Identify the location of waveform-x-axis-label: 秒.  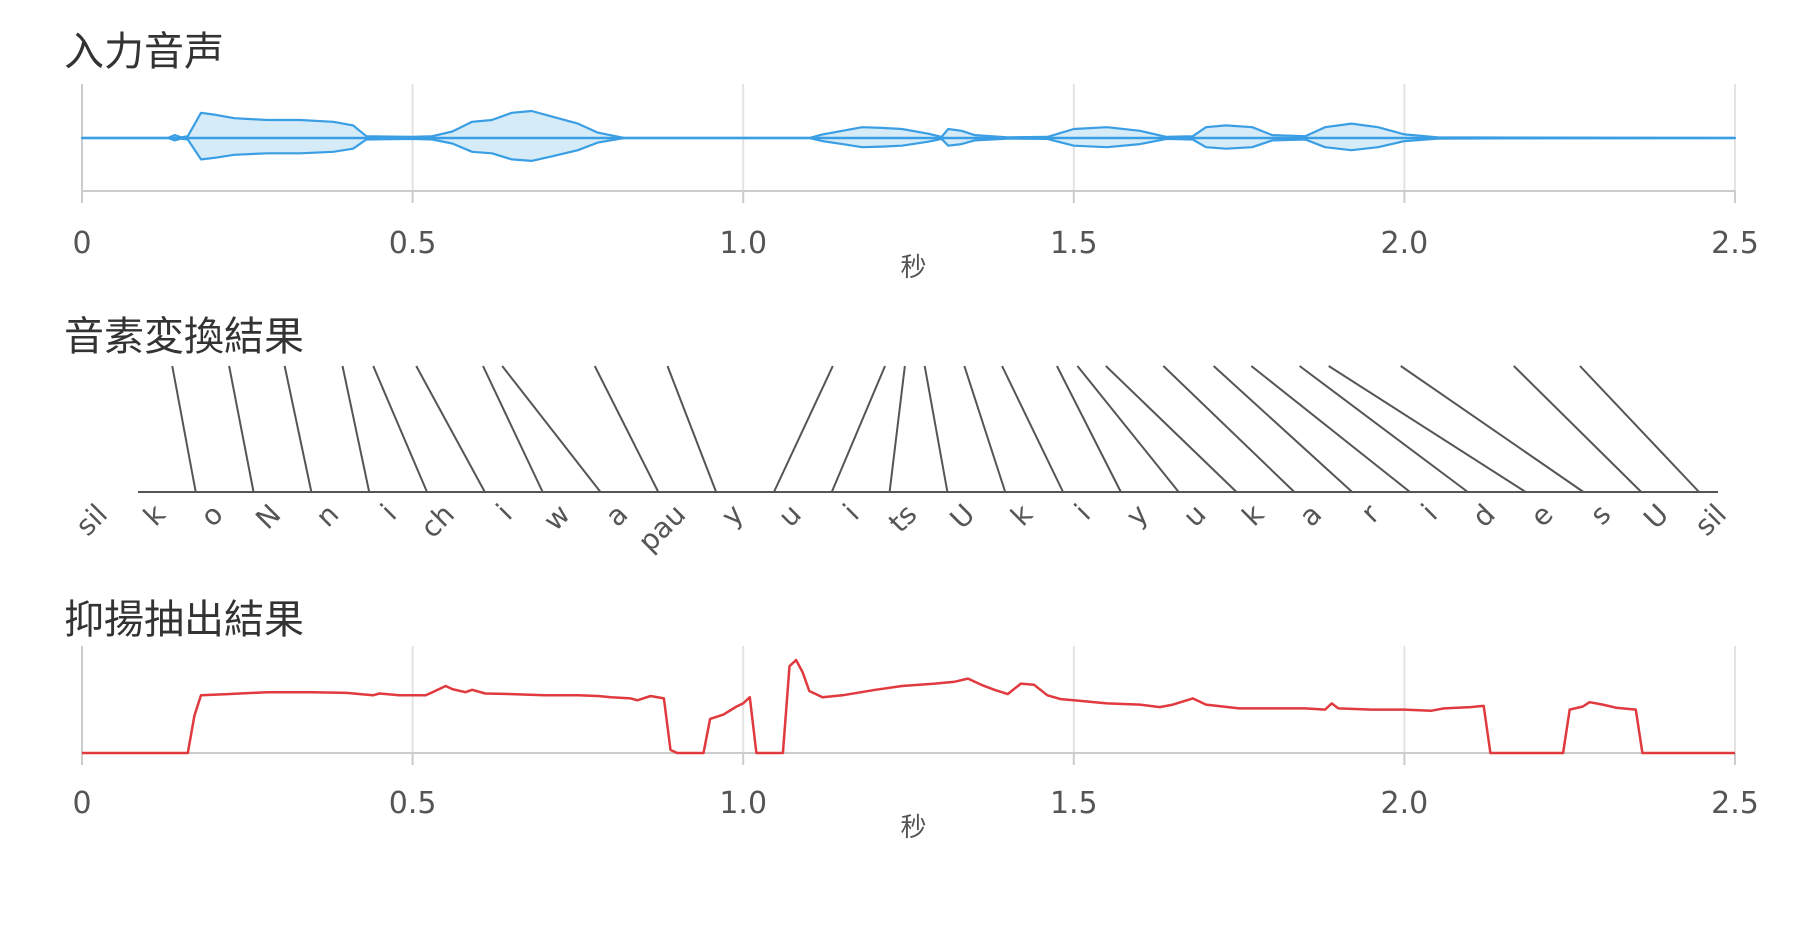
(913, 268).